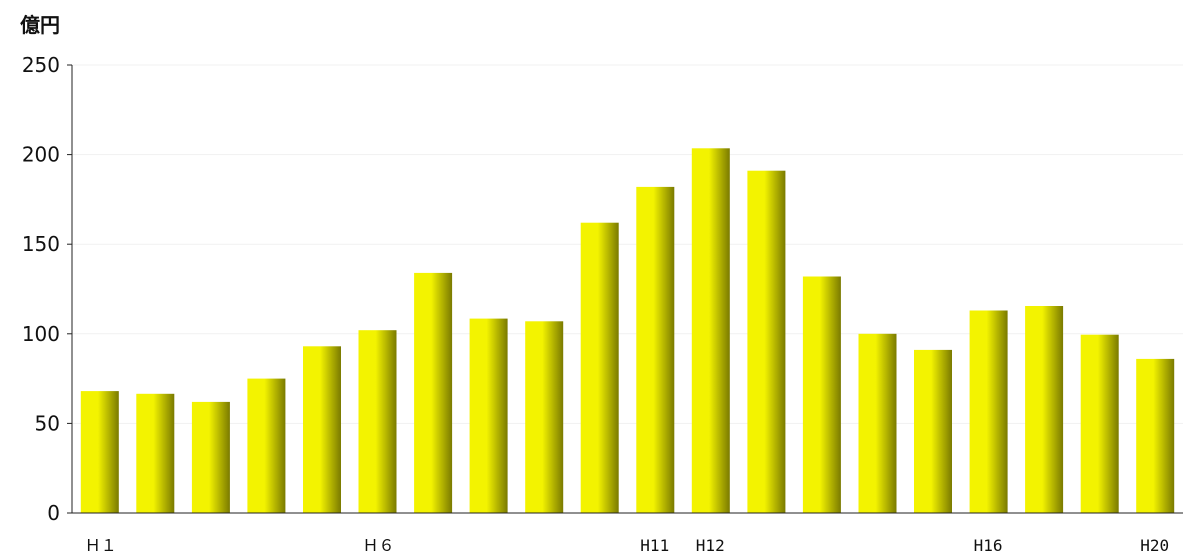 This screenshot has width=1189, height=554. I want to click on x-tick-label: H20, so click(1154, 545).